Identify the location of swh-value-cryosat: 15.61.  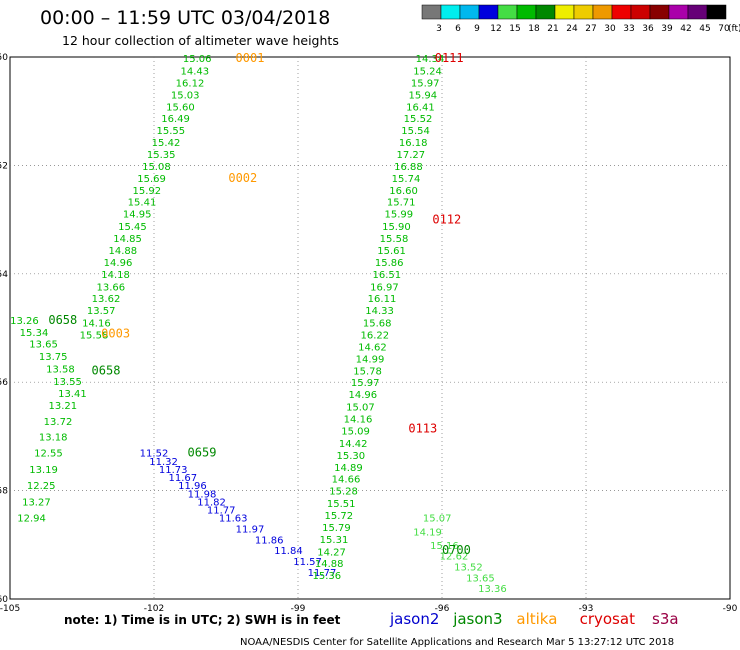
(391, 251).